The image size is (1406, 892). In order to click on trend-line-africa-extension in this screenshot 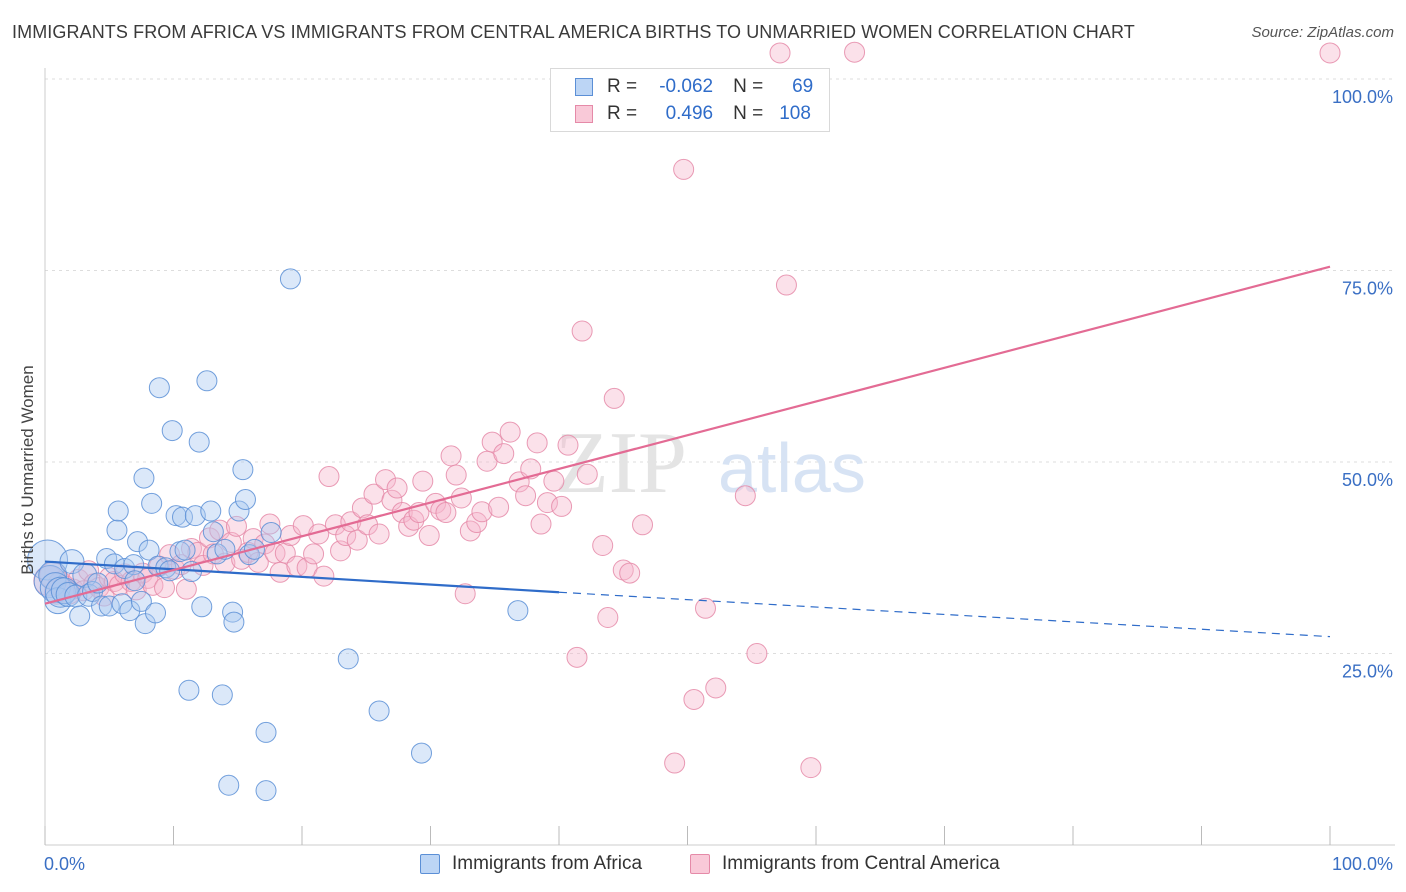, I will do `click(944, 614)`.